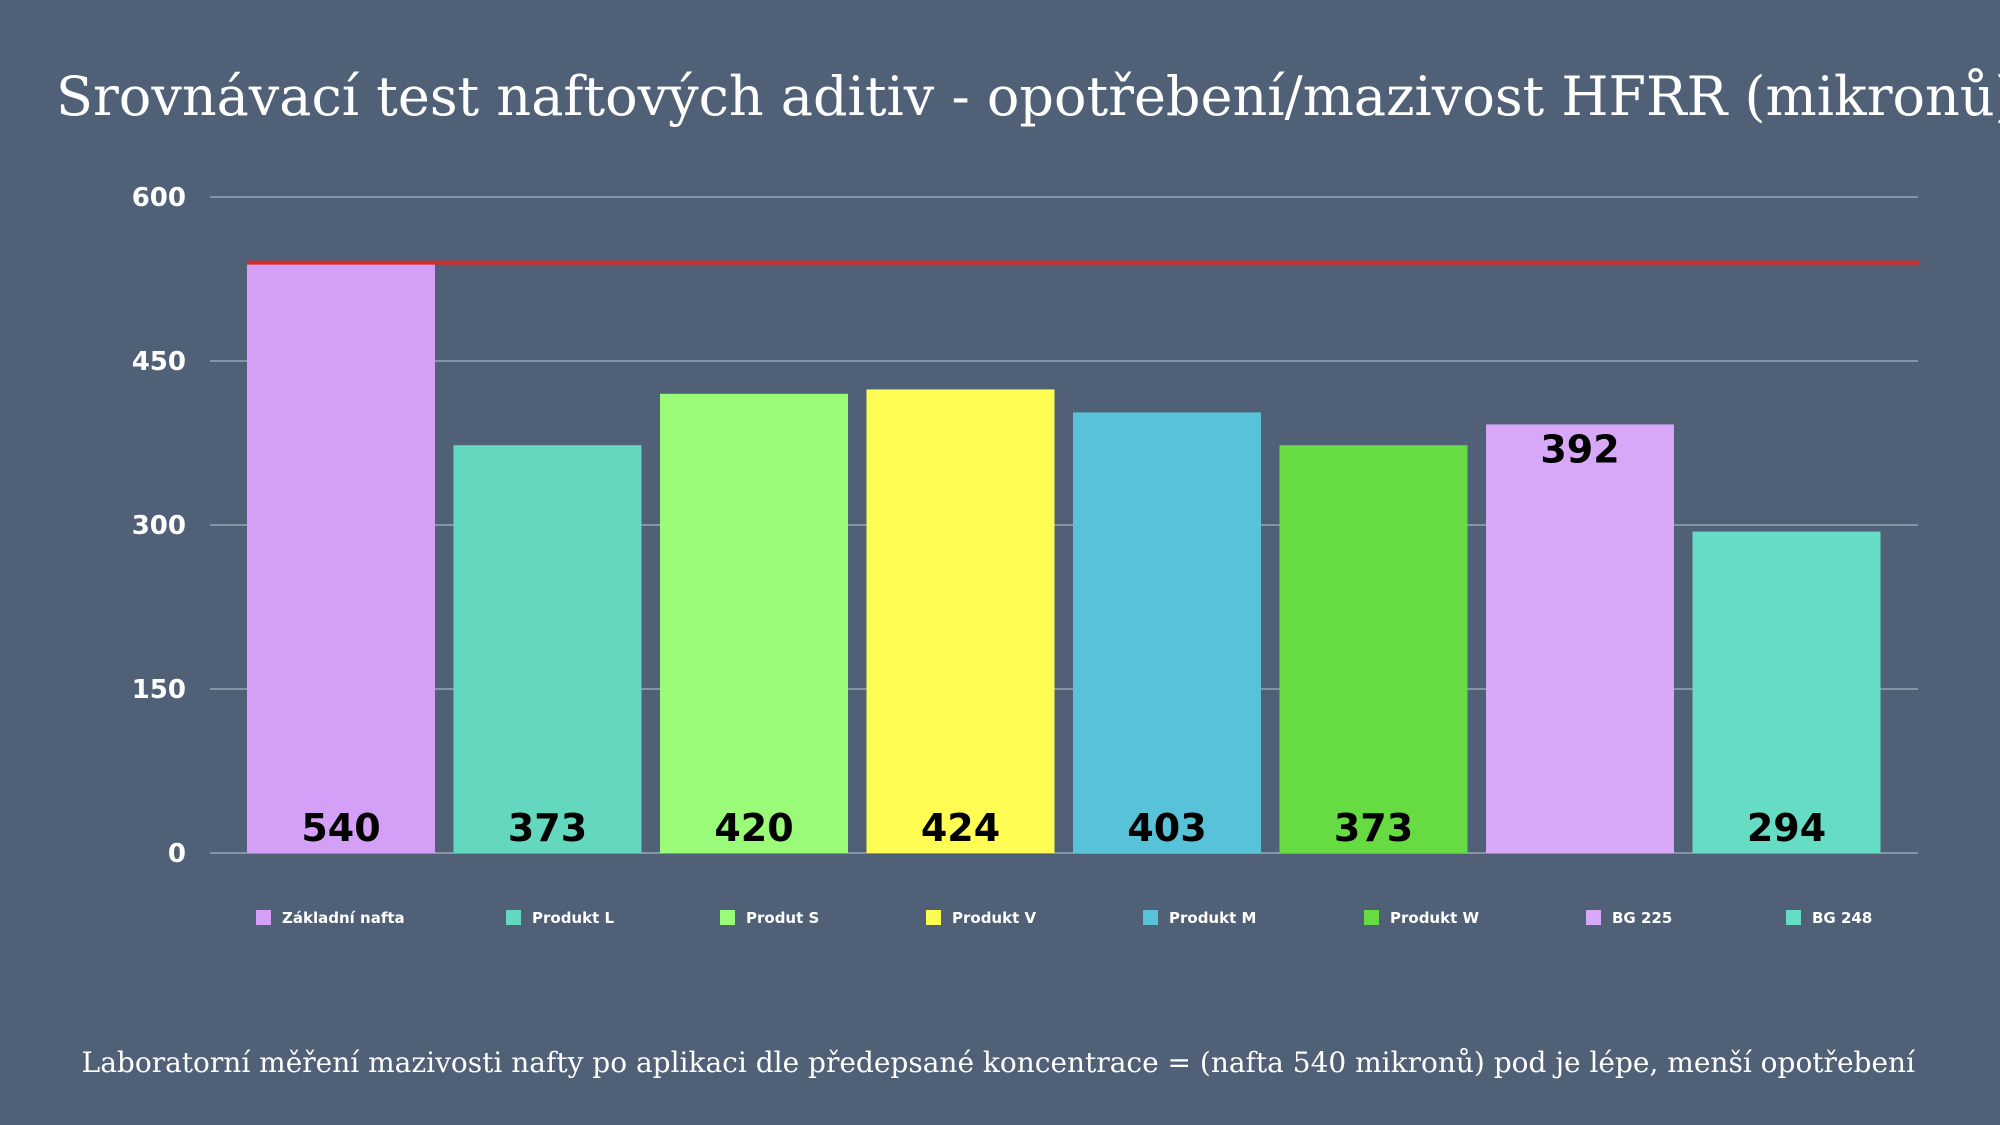 The image size is (2000, 1125). What do you see at coordinates (1373, 828) in the screenshot?
I see `data-label-5: 373` at bounding box center [1373, 828].